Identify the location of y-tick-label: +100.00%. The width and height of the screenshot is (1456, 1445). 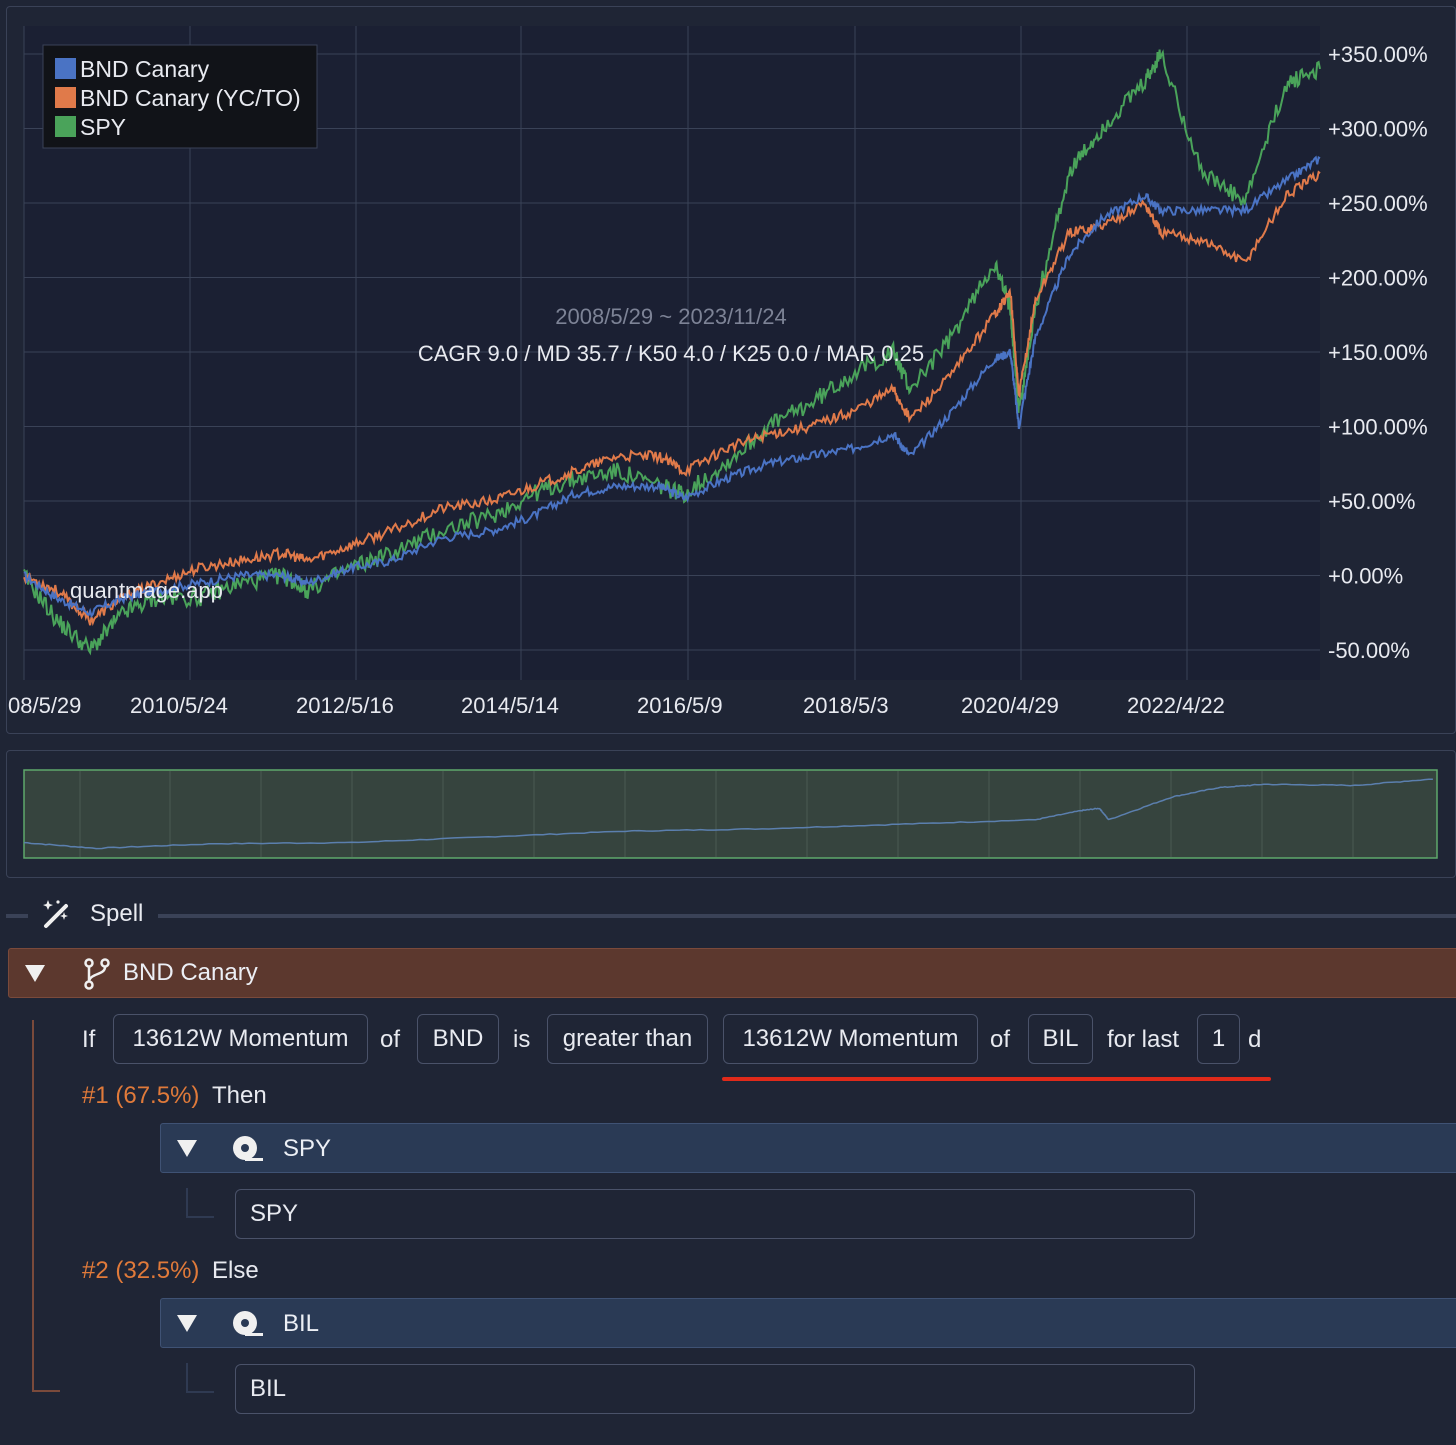
(1378, 427).